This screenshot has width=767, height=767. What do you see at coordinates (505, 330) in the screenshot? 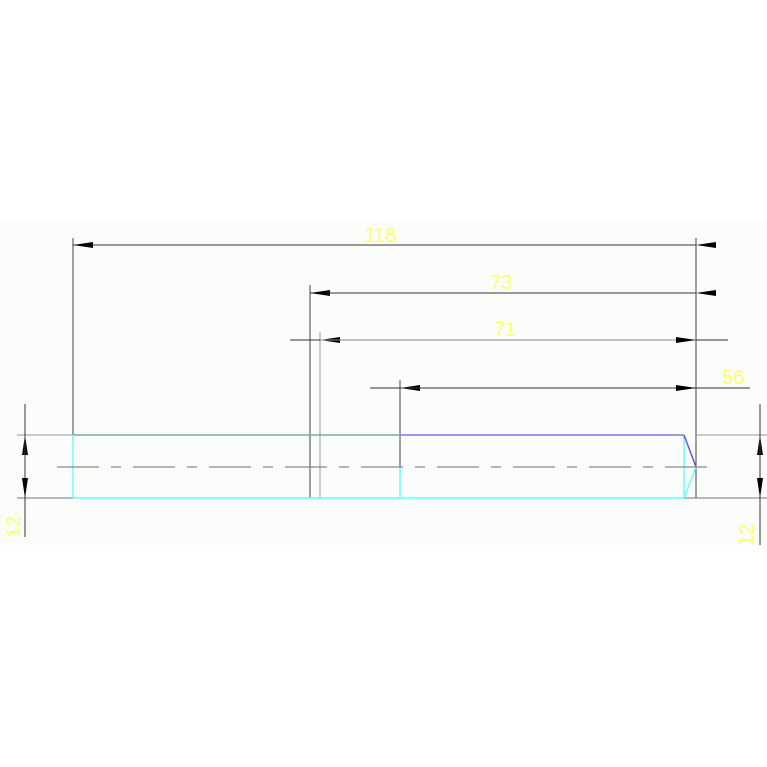
I see `dim-text-71: 71` at bounding box center [505, 330].